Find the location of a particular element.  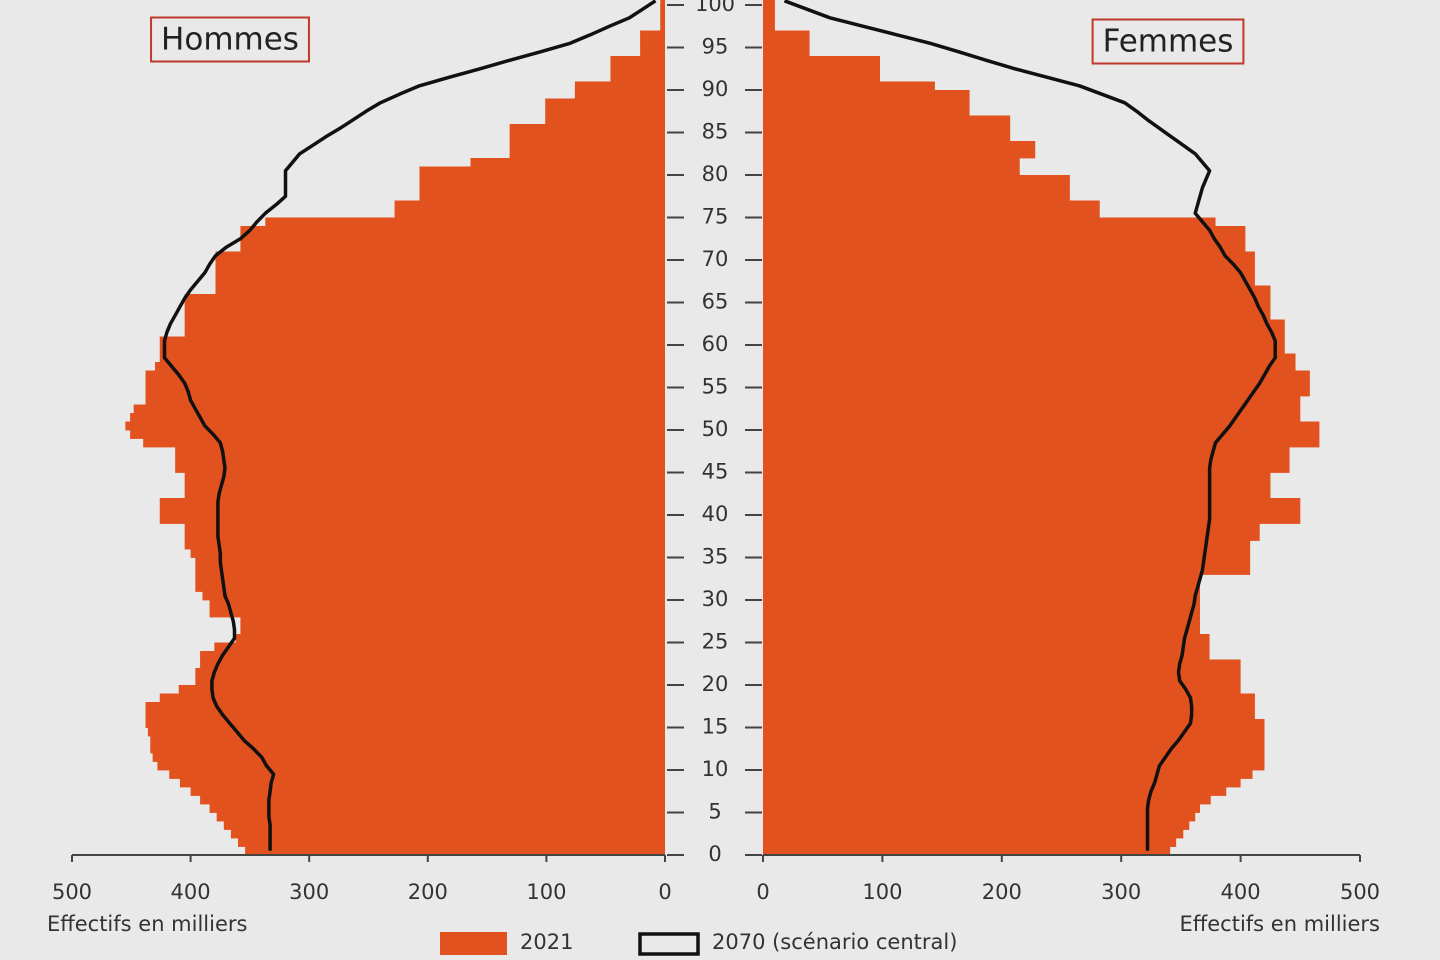

y-tick-label: 70 is located at coordinates (715, 259).